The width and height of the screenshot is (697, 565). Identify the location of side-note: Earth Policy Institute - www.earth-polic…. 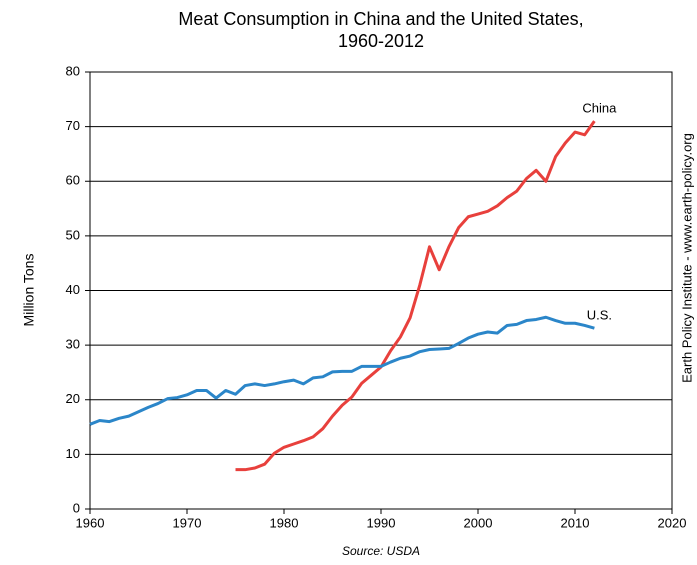
(686, 258).